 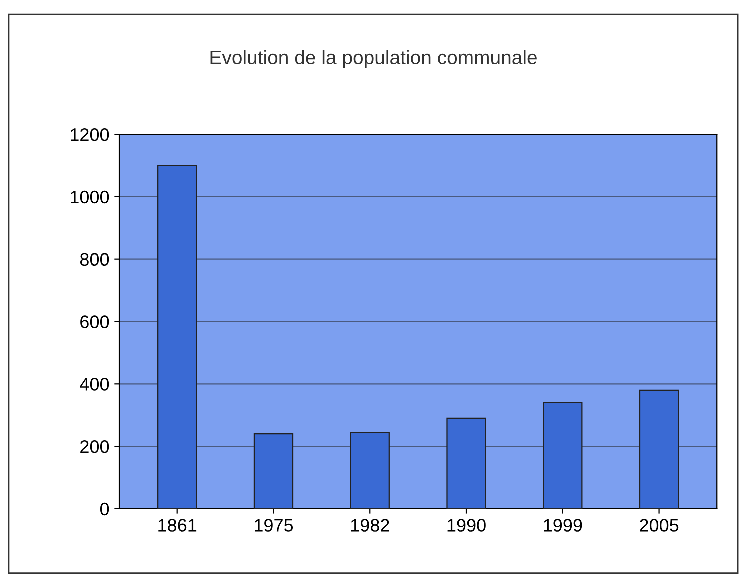 I want to click on x-tick-label: 1982, so click(x=370, y=525).